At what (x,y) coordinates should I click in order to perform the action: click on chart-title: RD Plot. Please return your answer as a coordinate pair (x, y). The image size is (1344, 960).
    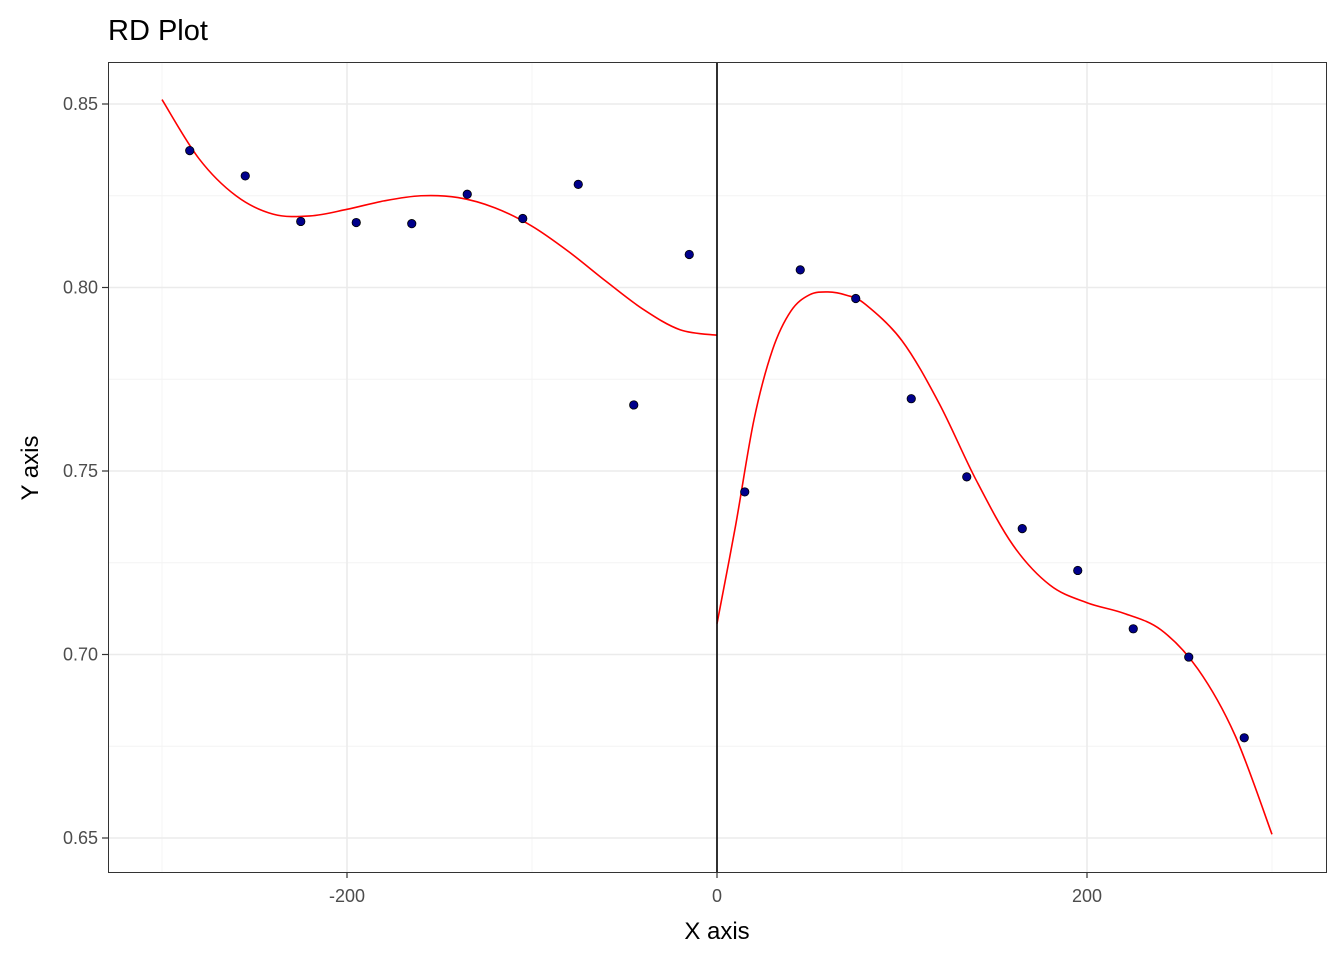
    Looking at the image, I should click on (158, 31).